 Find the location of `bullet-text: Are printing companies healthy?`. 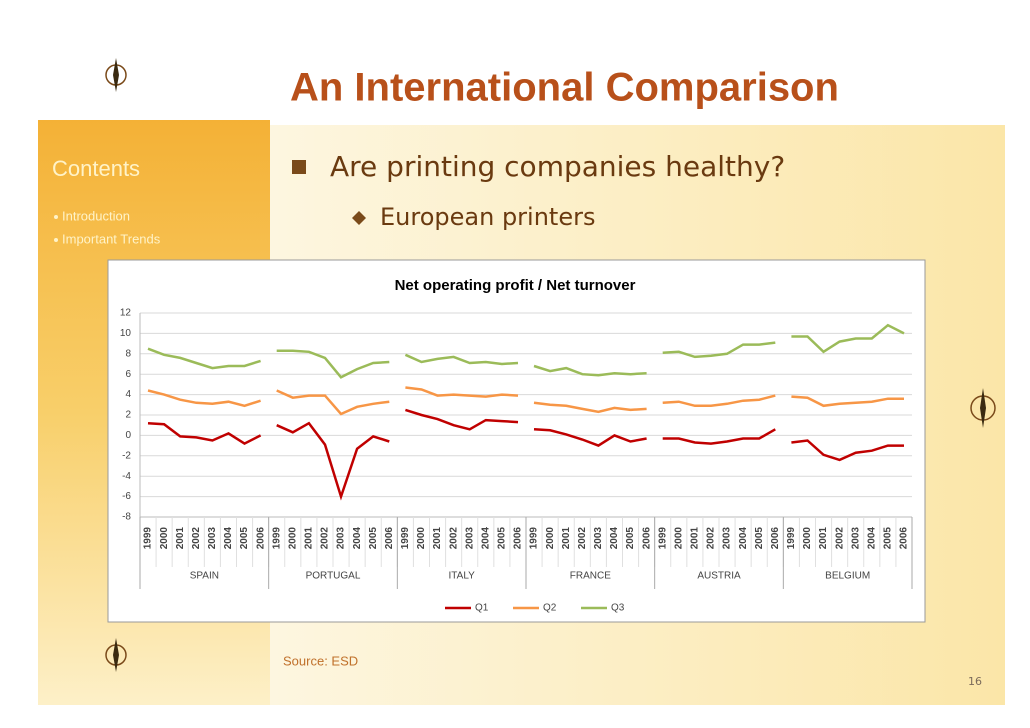

bullet-text: Are printing companies healthy? is located at coordinates (557, 166).